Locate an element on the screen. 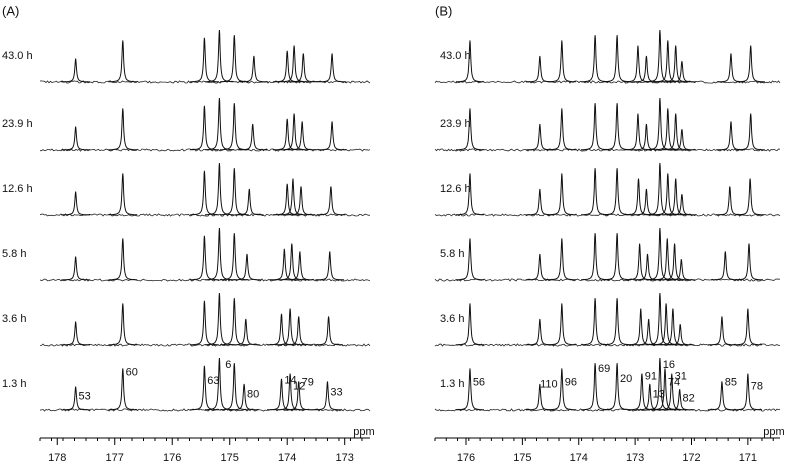 Image resolution: width=800 pixels, height=476 pixels. peak-label: 53 is located at coordinates (85, 396).